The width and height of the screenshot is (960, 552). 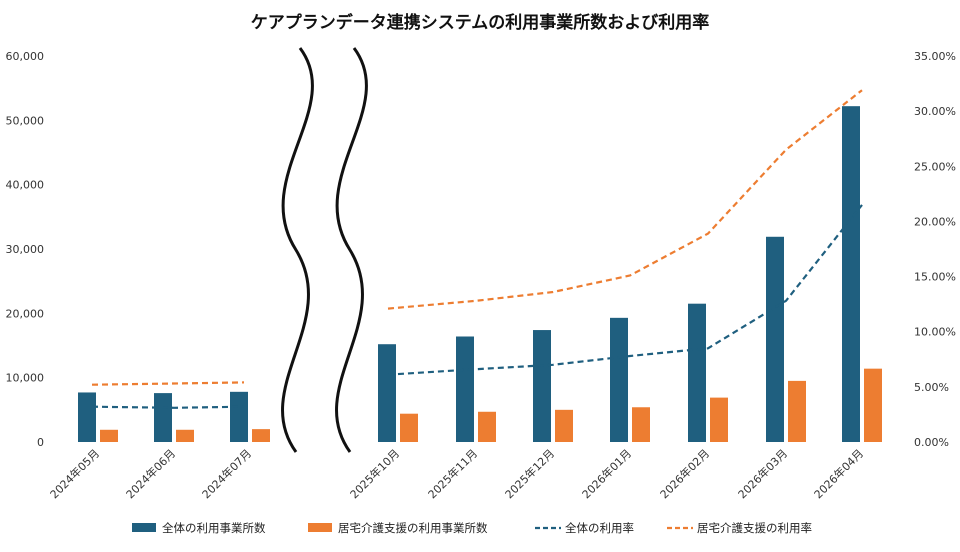 I want to click on line-total-rate-segment, so click(x=168, y=407).